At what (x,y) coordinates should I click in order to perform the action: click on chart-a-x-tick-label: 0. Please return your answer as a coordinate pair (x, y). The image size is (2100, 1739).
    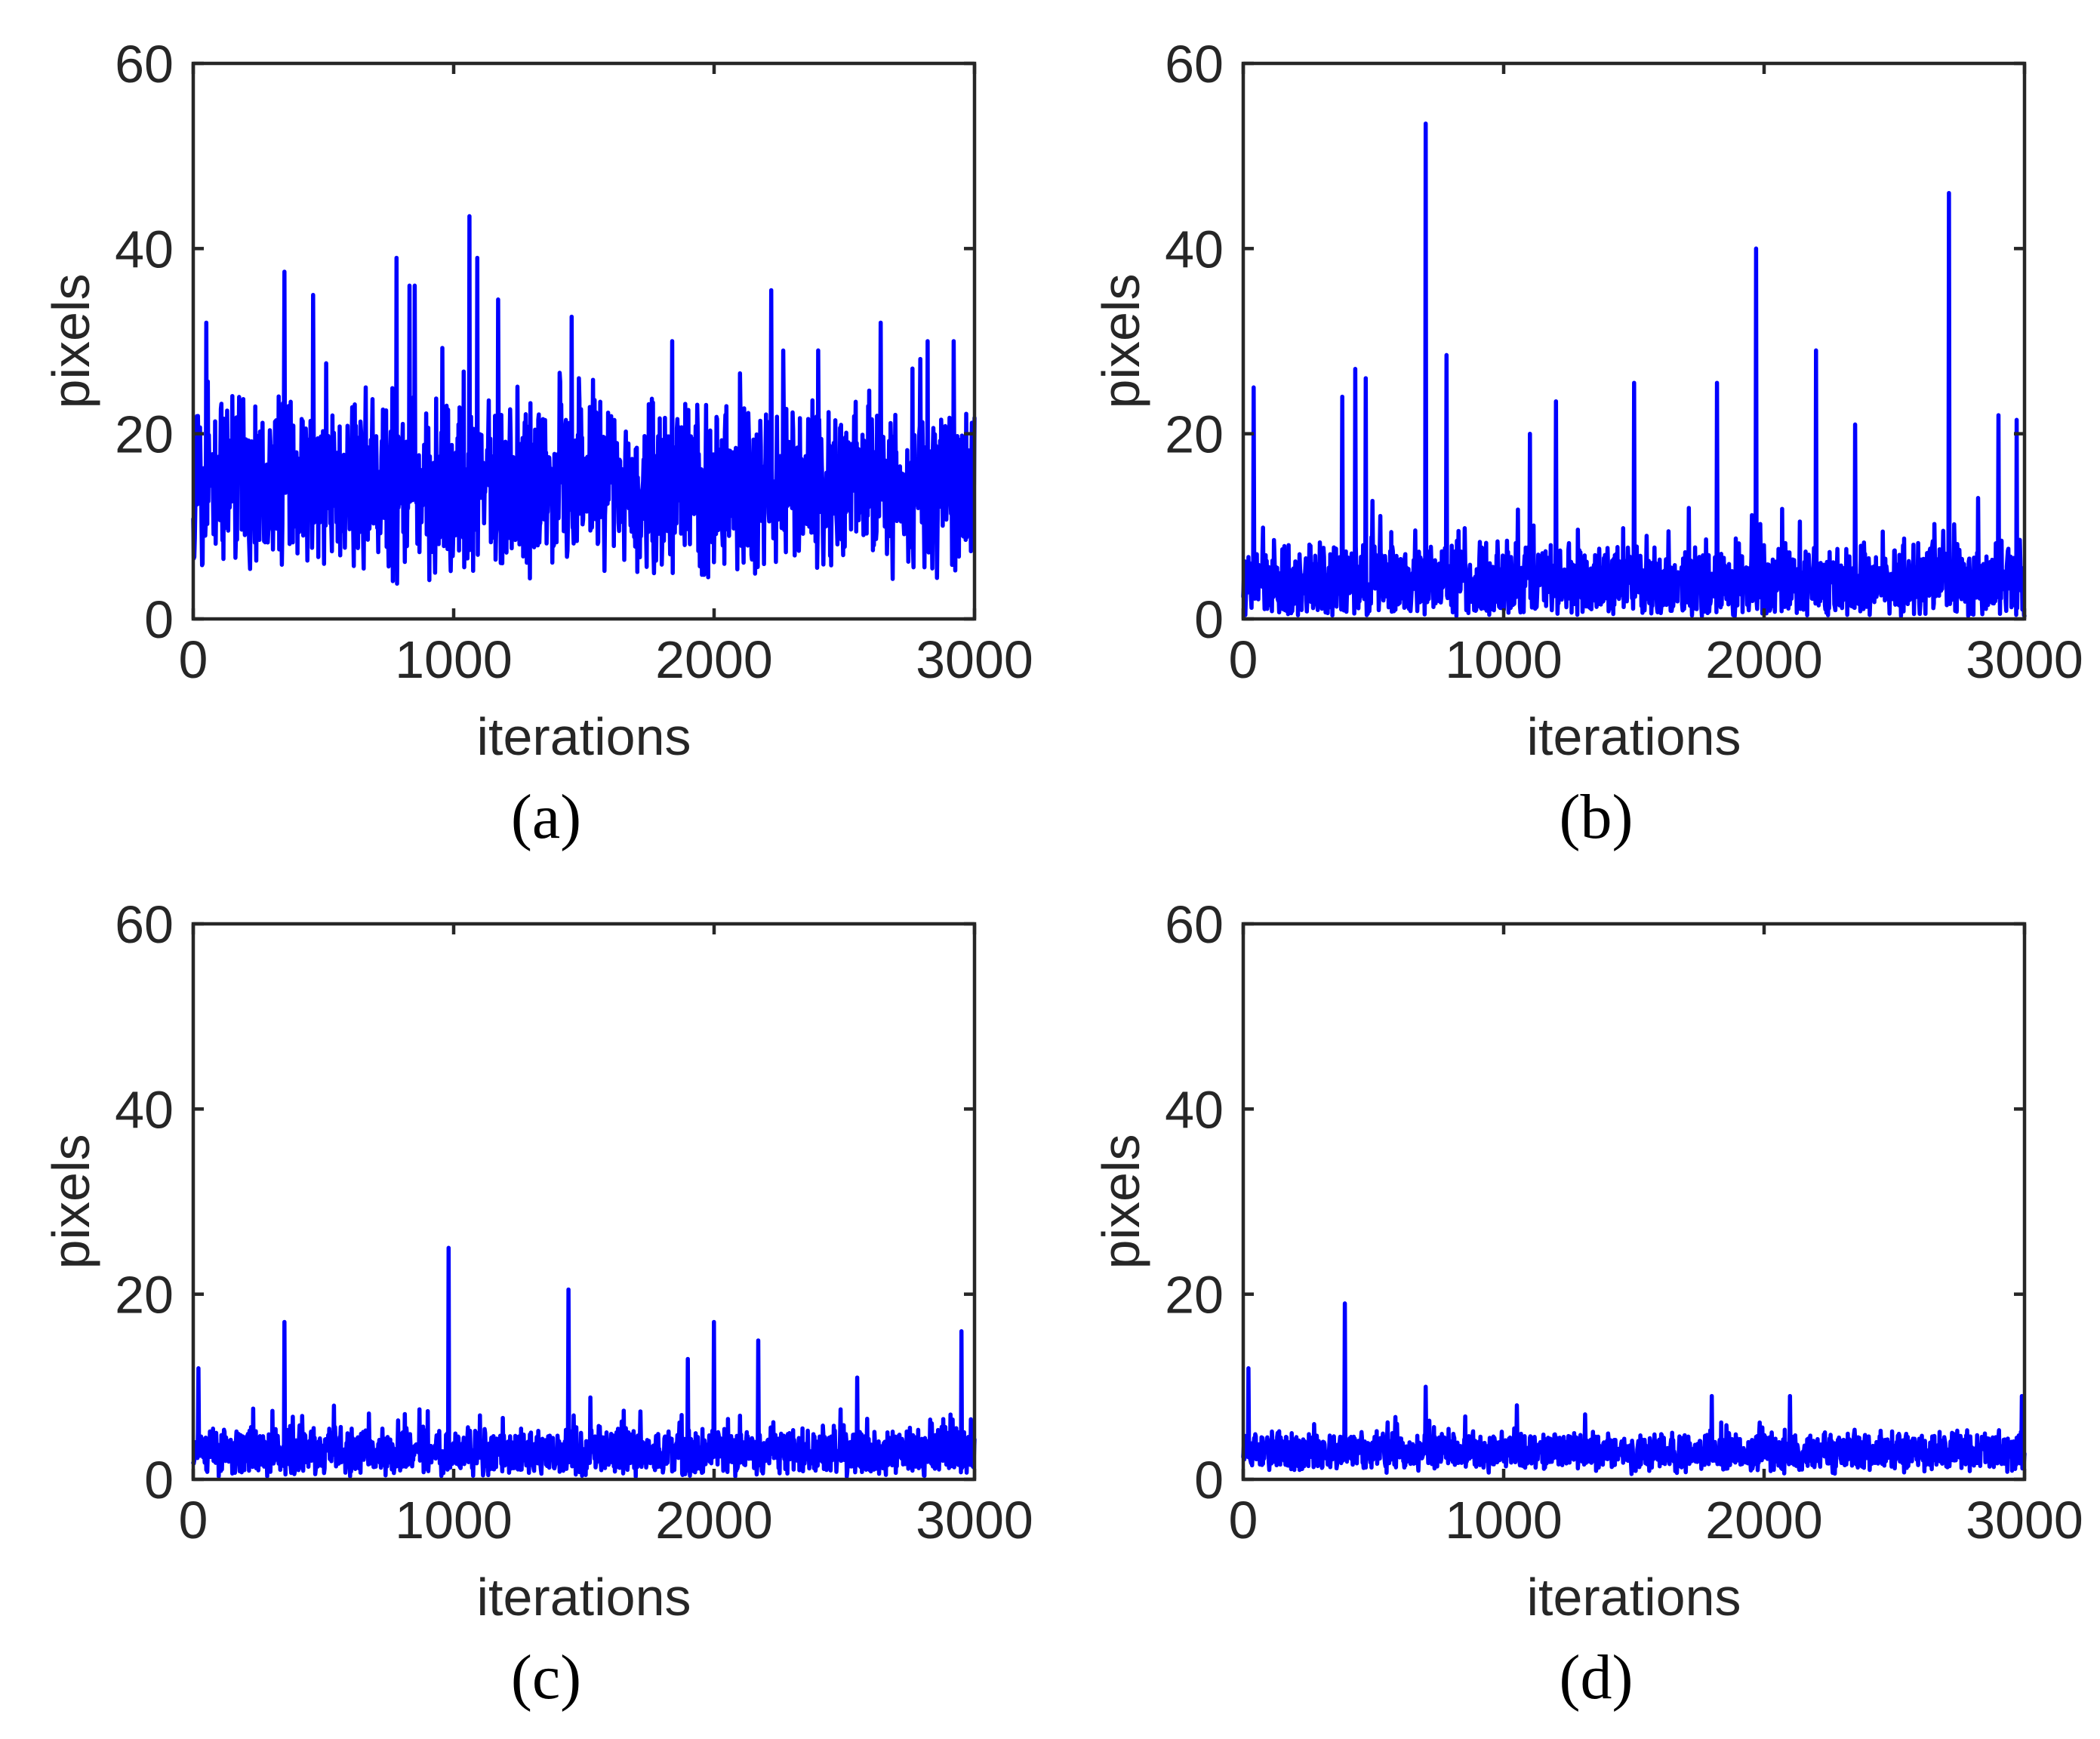
    Looking at the image, I should click on (194, 659).